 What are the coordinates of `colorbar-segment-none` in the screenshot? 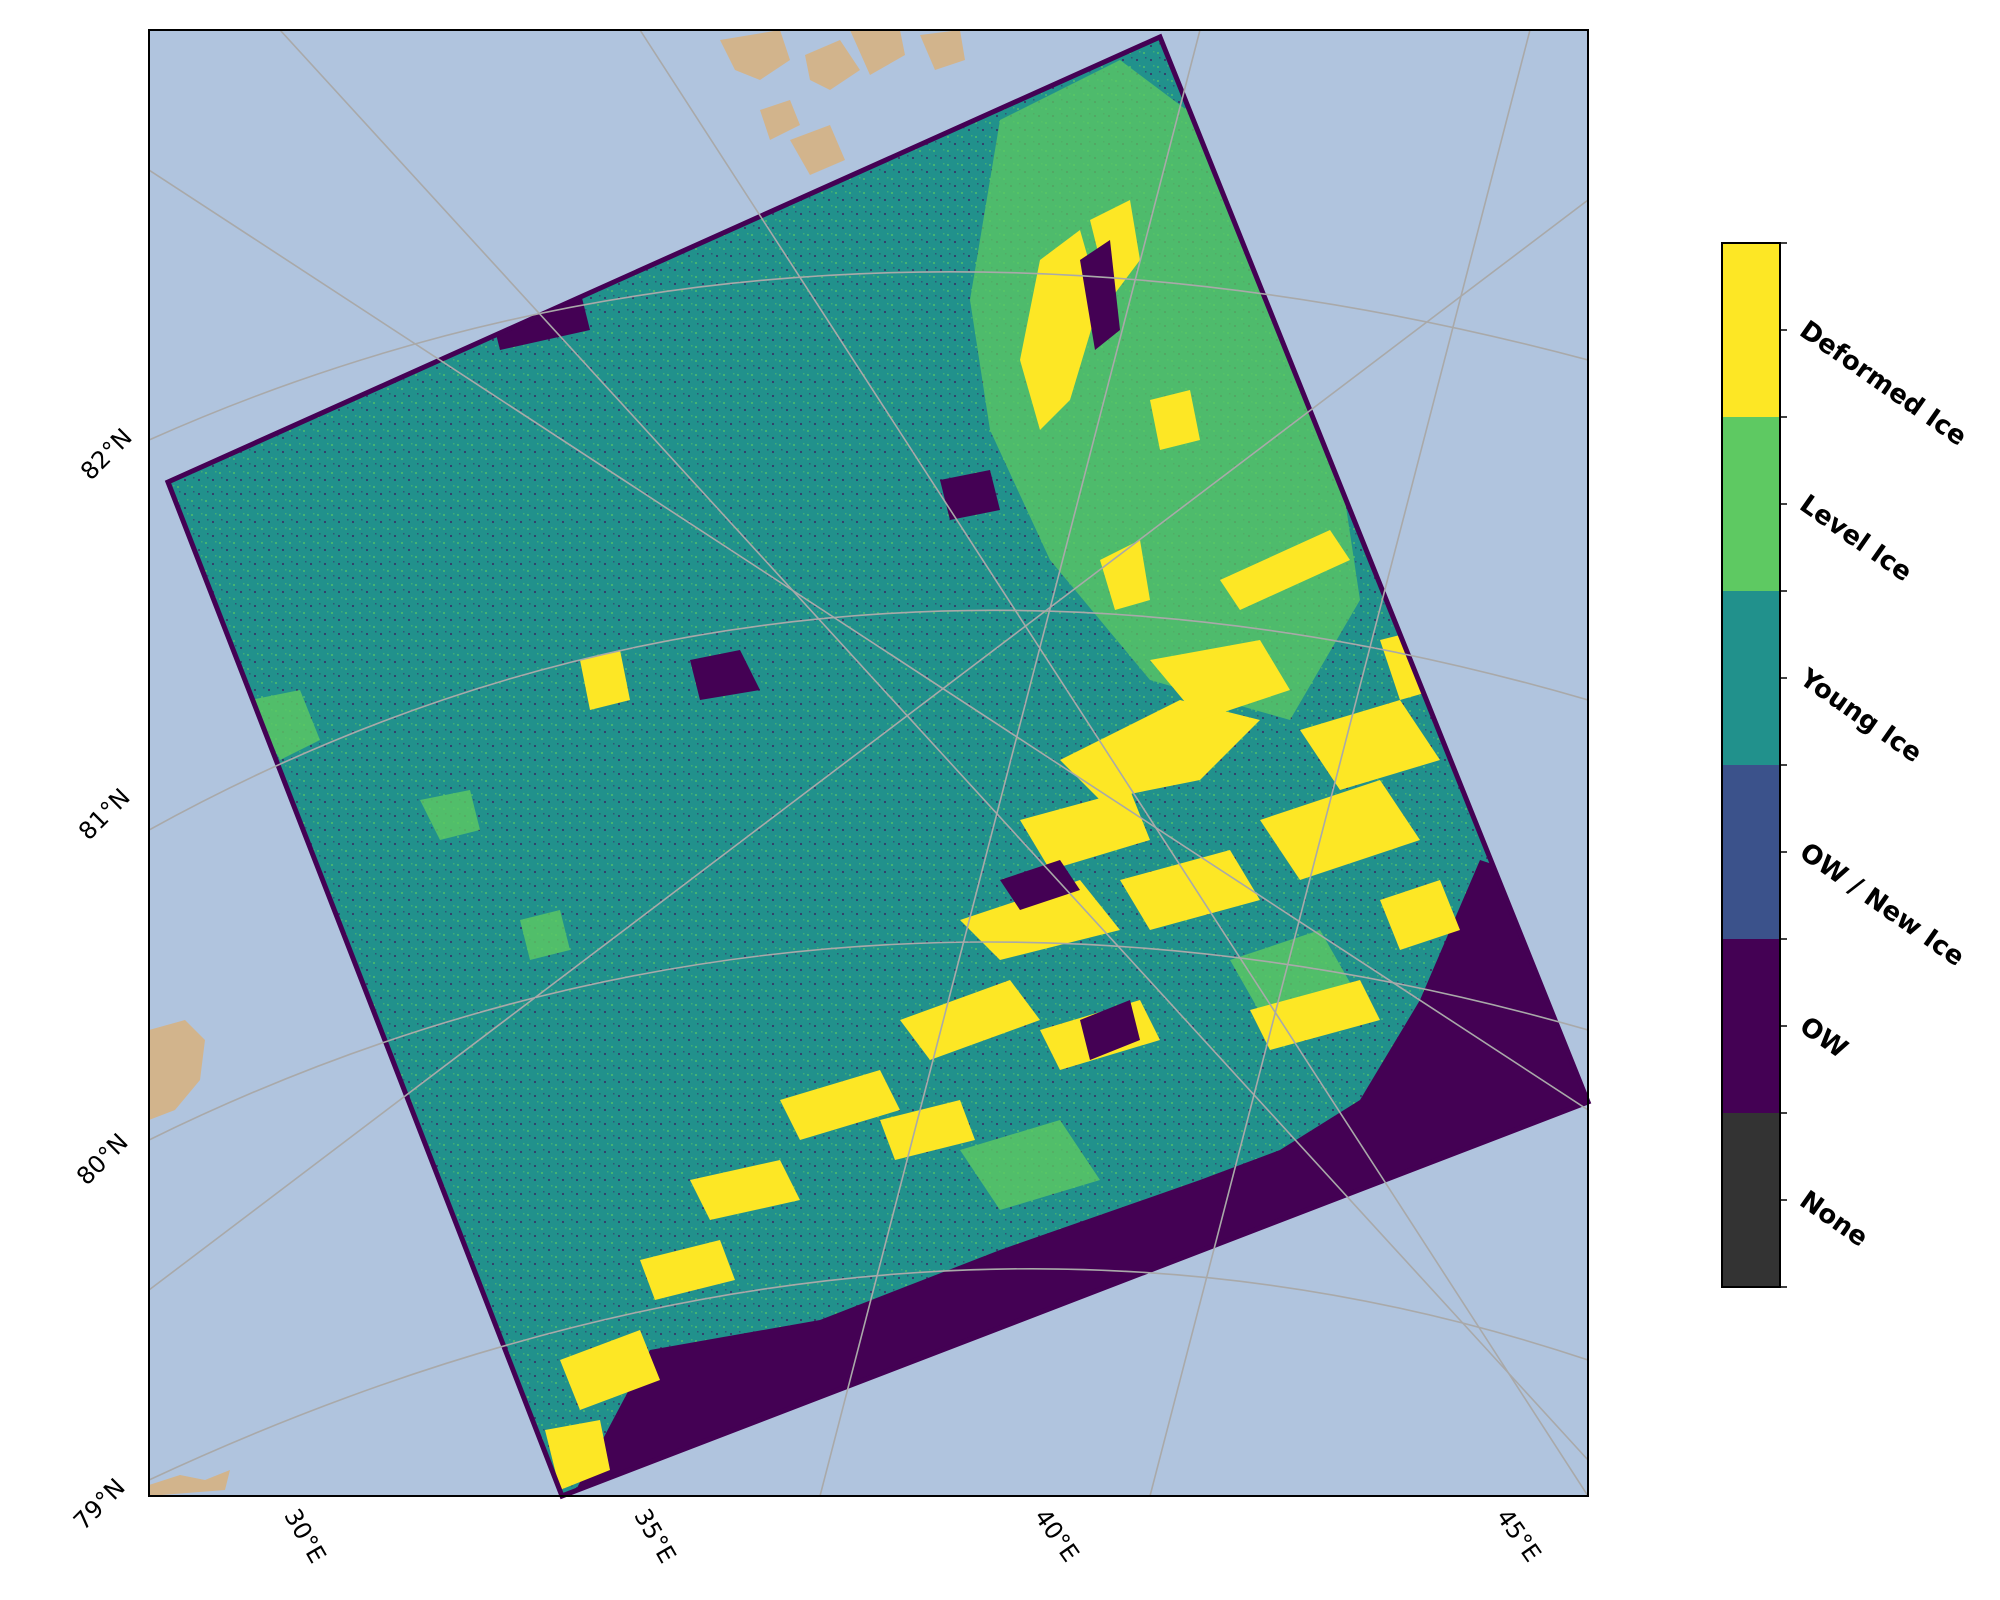 It's located at (1751, 1200).